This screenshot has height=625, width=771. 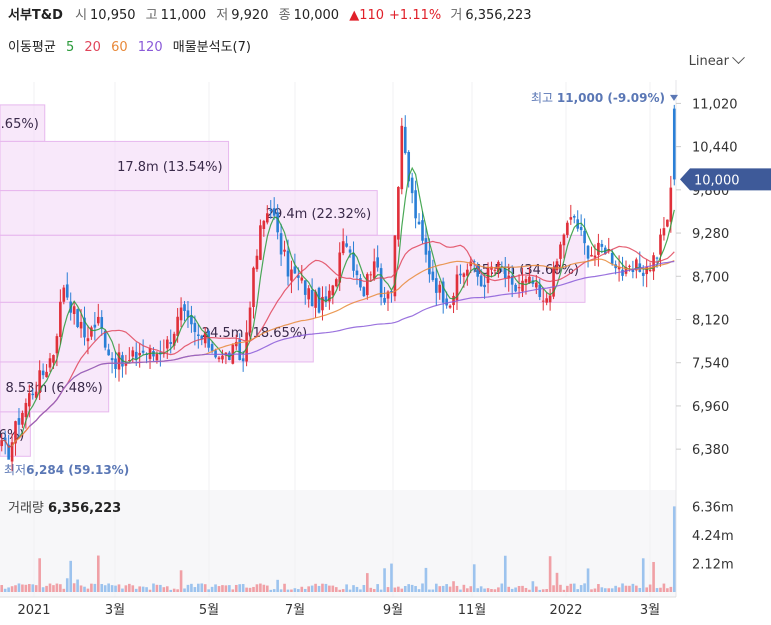 What do you see at coordinates (472, 610) in the screenshot?
I see `x-tick-label: 11월` at bounding box center [472, 610].